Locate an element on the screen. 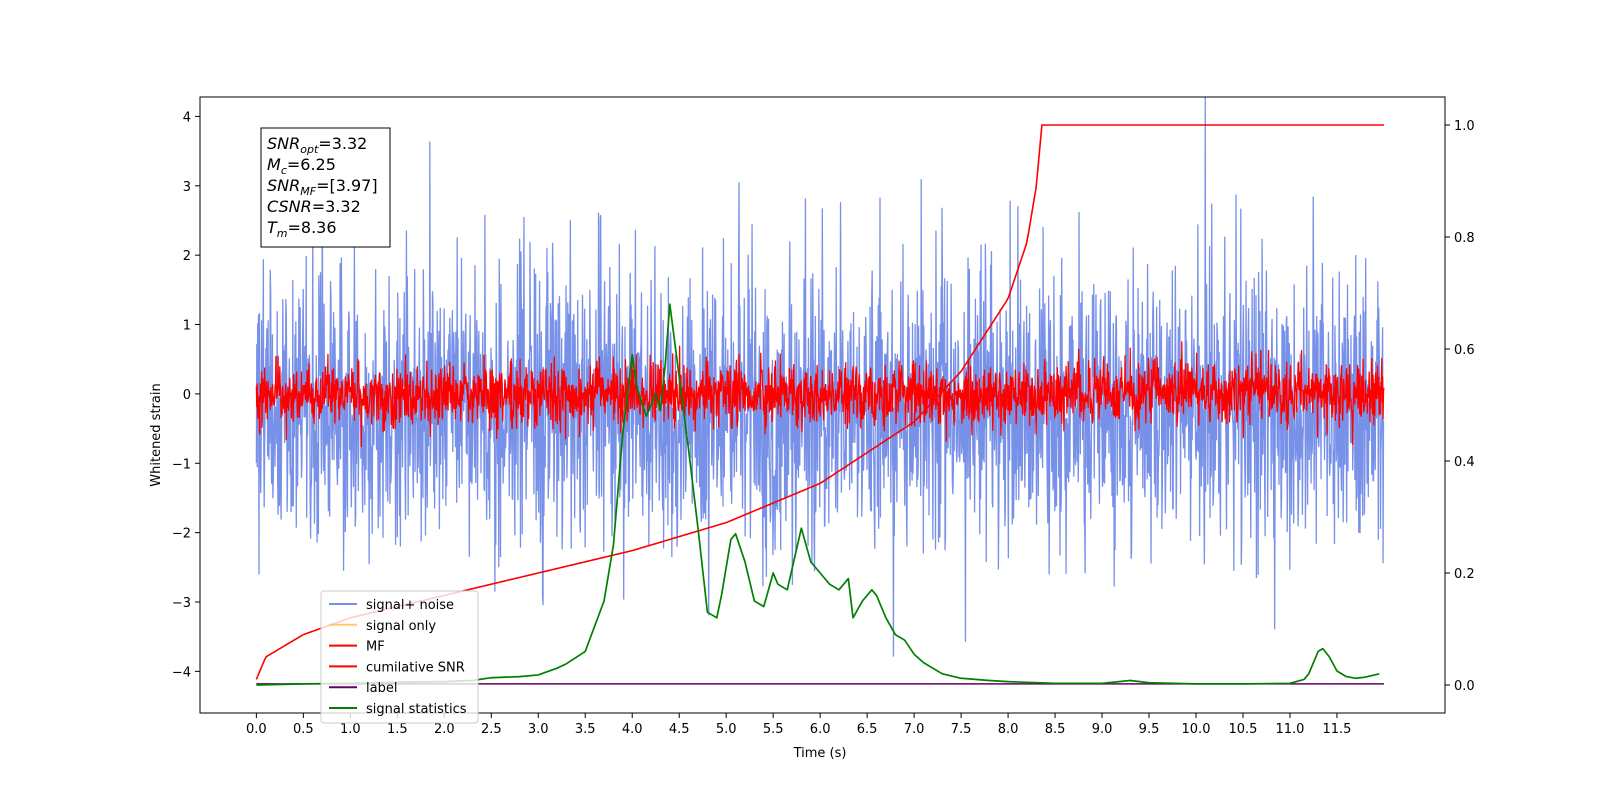 Image resolution: width=1600 pixels, height=800 pixels. x-tick-label: 0.0 is located at coordinates (256, 729).